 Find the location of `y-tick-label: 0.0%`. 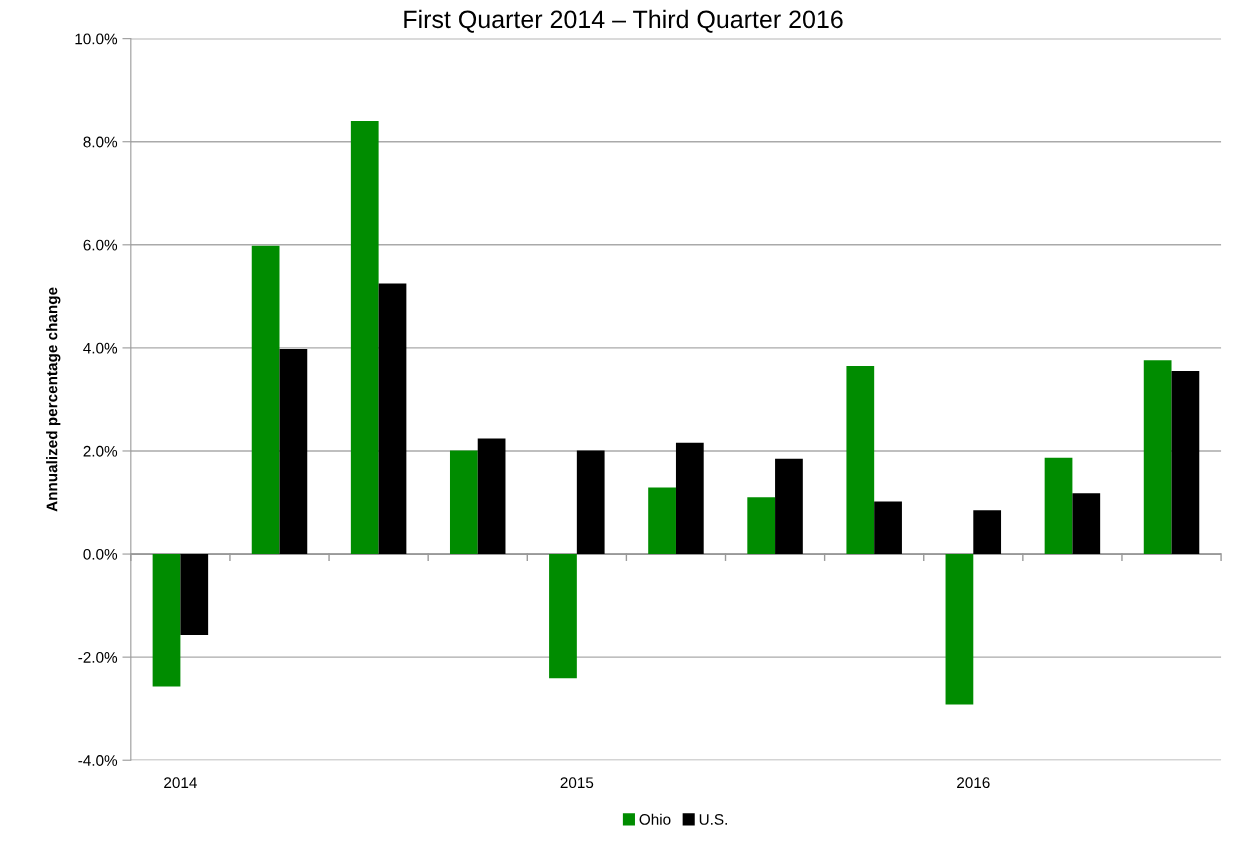

y-tick-label: 0.0% is located at coordinates (100, 554).